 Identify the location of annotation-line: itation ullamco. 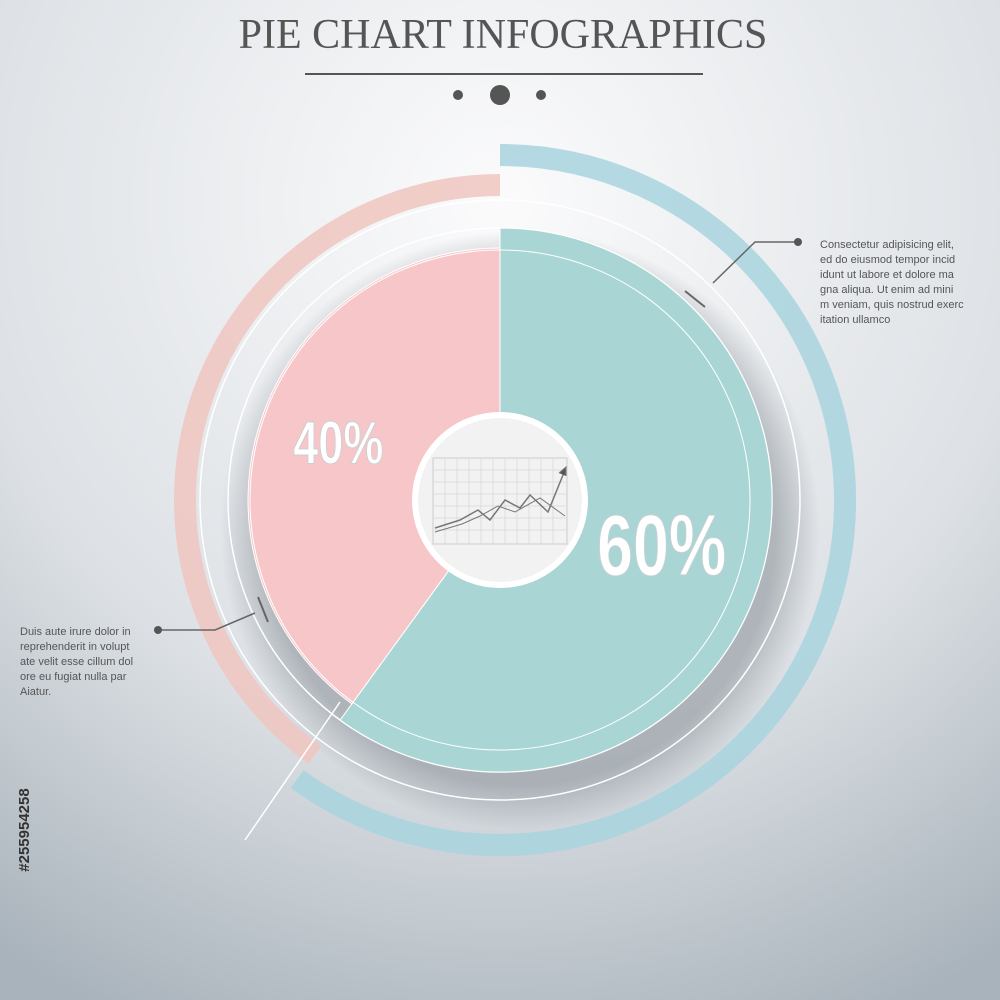
(855, 320).